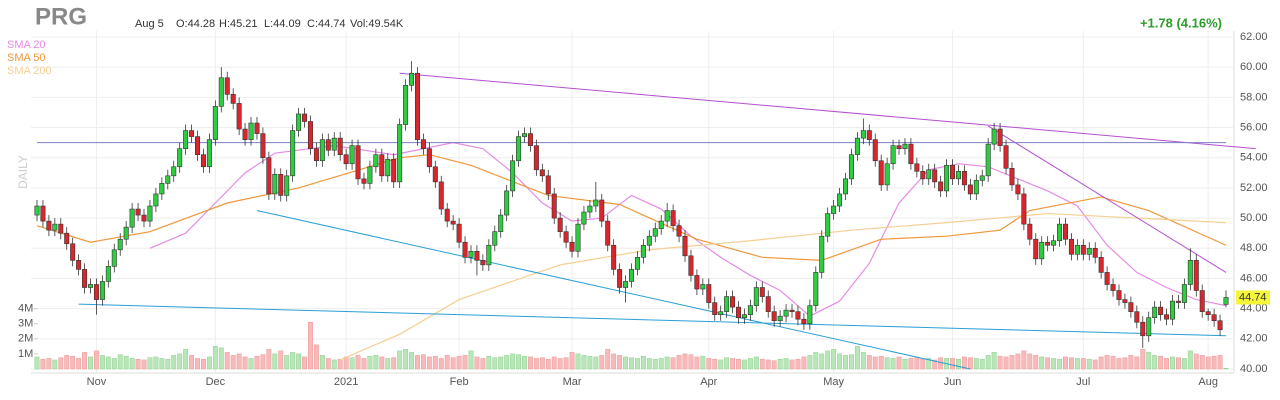 The height and width of the screenshot is (400, 1280). Describe the element at coordinates (1254, 248) in the screenshot. I see `y-tick-label: 48.00` at that location.